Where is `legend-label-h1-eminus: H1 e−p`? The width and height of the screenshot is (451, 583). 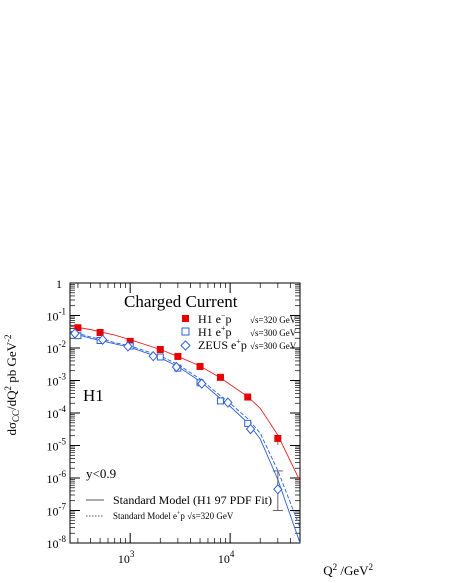 legend-label-h1-eminus: H1 e−p is located at coordinates (215, 318).